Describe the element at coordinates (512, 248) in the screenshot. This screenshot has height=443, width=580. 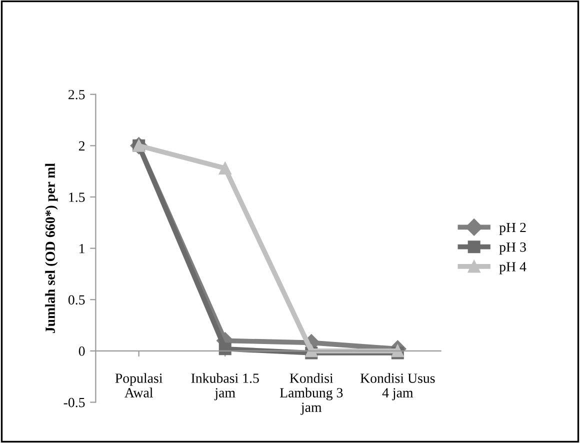
I see `legend-label: pH 3` at that location.